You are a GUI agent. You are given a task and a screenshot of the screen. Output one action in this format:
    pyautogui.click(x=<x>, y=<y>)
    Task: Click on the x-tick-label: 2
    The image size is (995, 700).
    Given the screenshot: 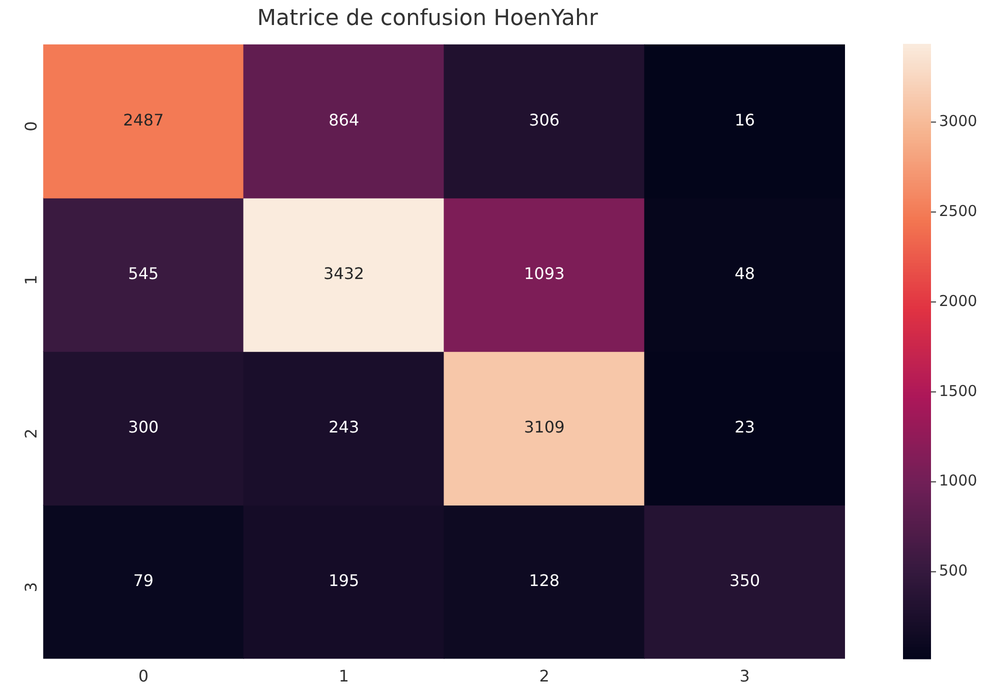 What is the action you would take?
    pyautogui.click(x=544, y=676)
    